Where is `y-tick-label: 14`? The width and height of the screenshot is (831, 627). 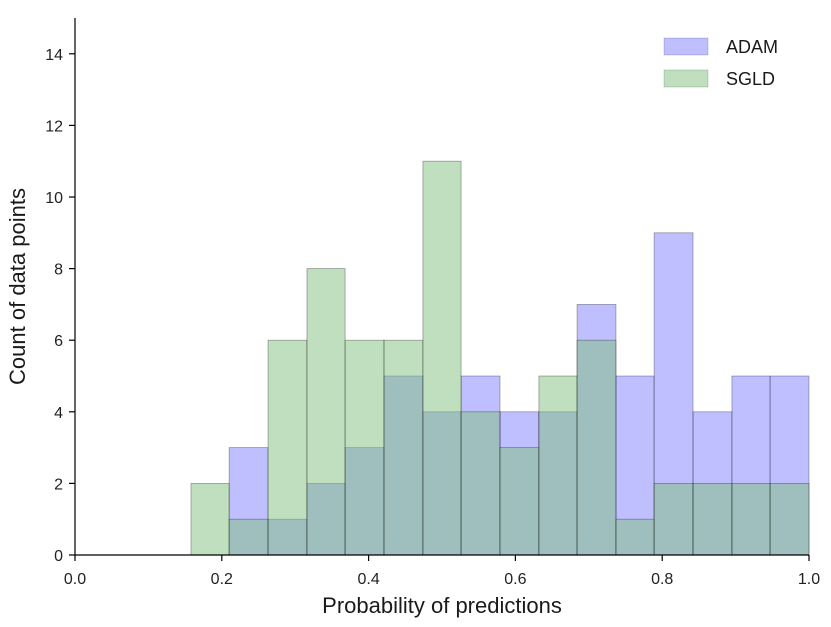
y-tick-label: 14 is located at coordinates (54, 55).